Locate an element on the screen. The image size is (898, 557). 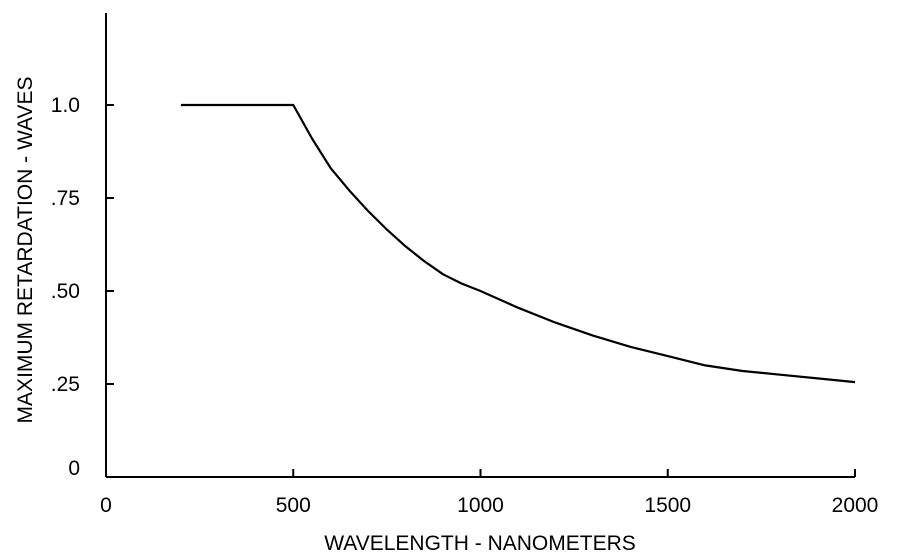
y-tick-label: .50 is located at coordinates (65, 291).